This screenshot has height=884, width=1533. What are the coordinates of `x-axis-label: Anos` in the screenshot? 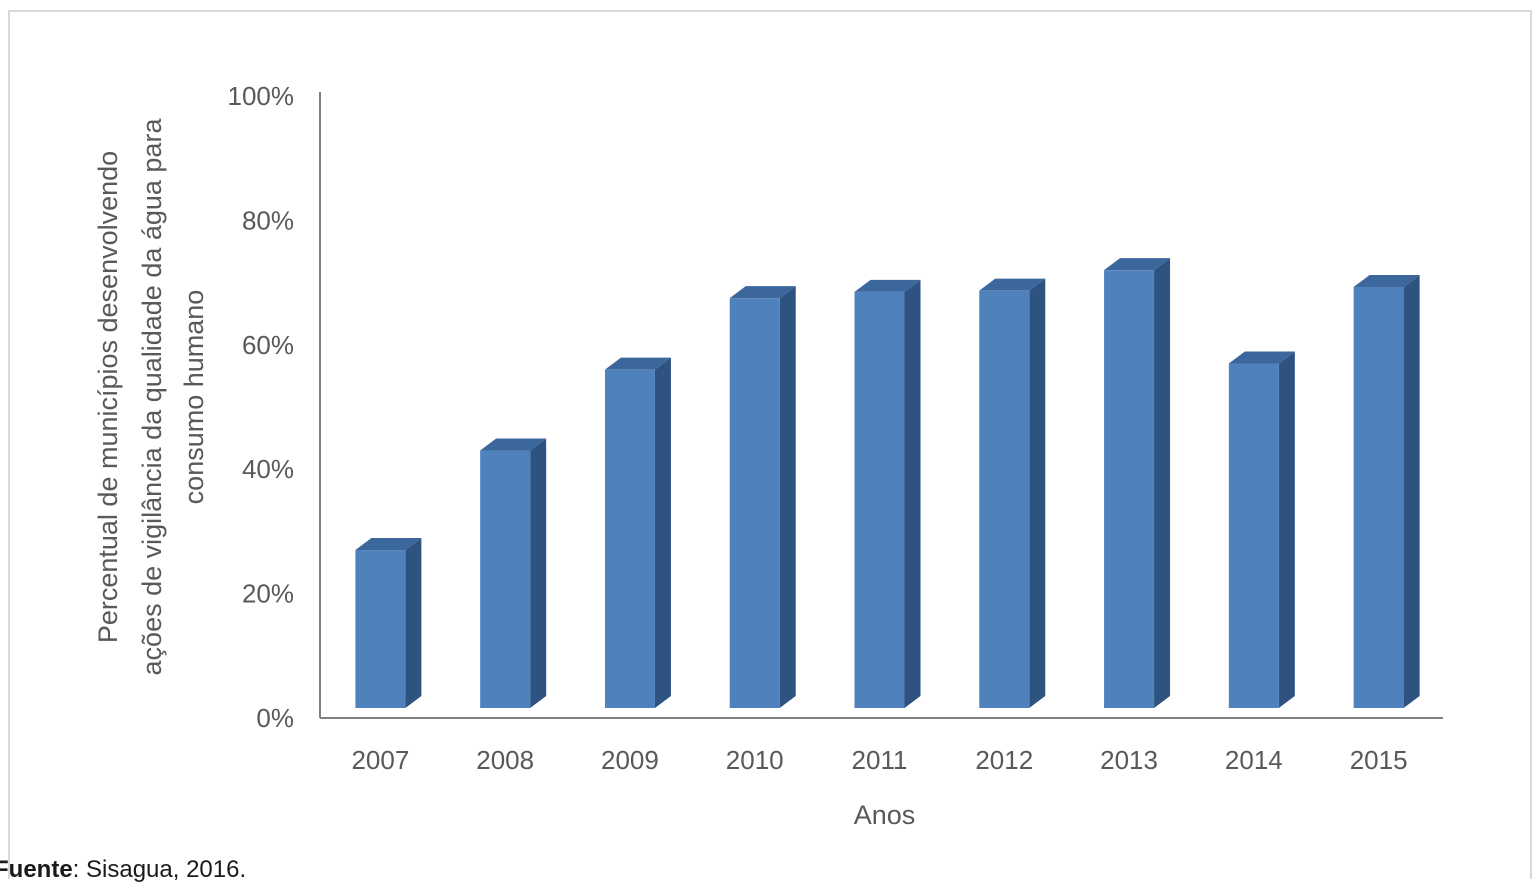 It's located at (885, 815).